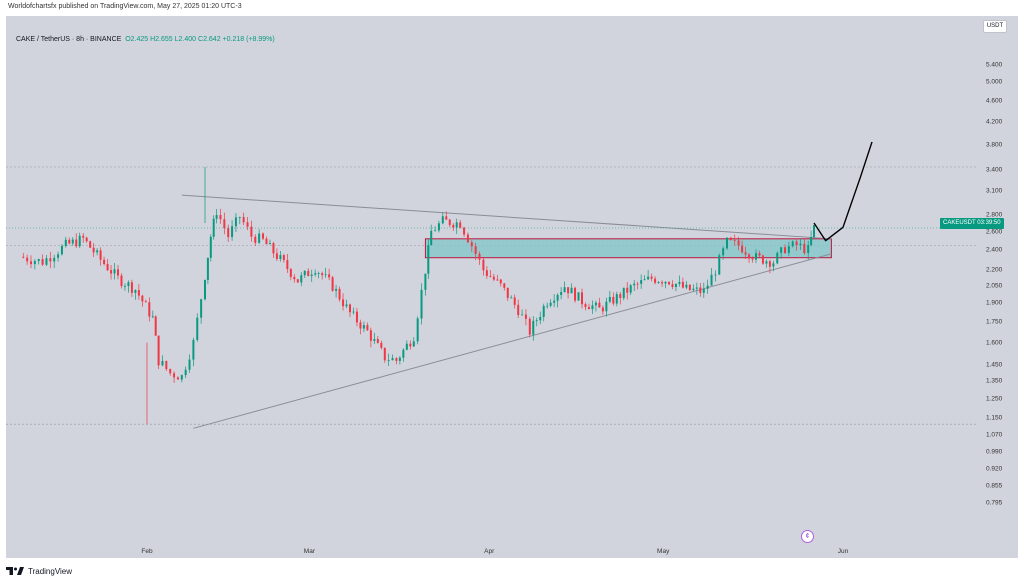 The width and height of the screenshot is (1024, 581). I want to click on event-marker-icon: ¢, so click(807, 536).